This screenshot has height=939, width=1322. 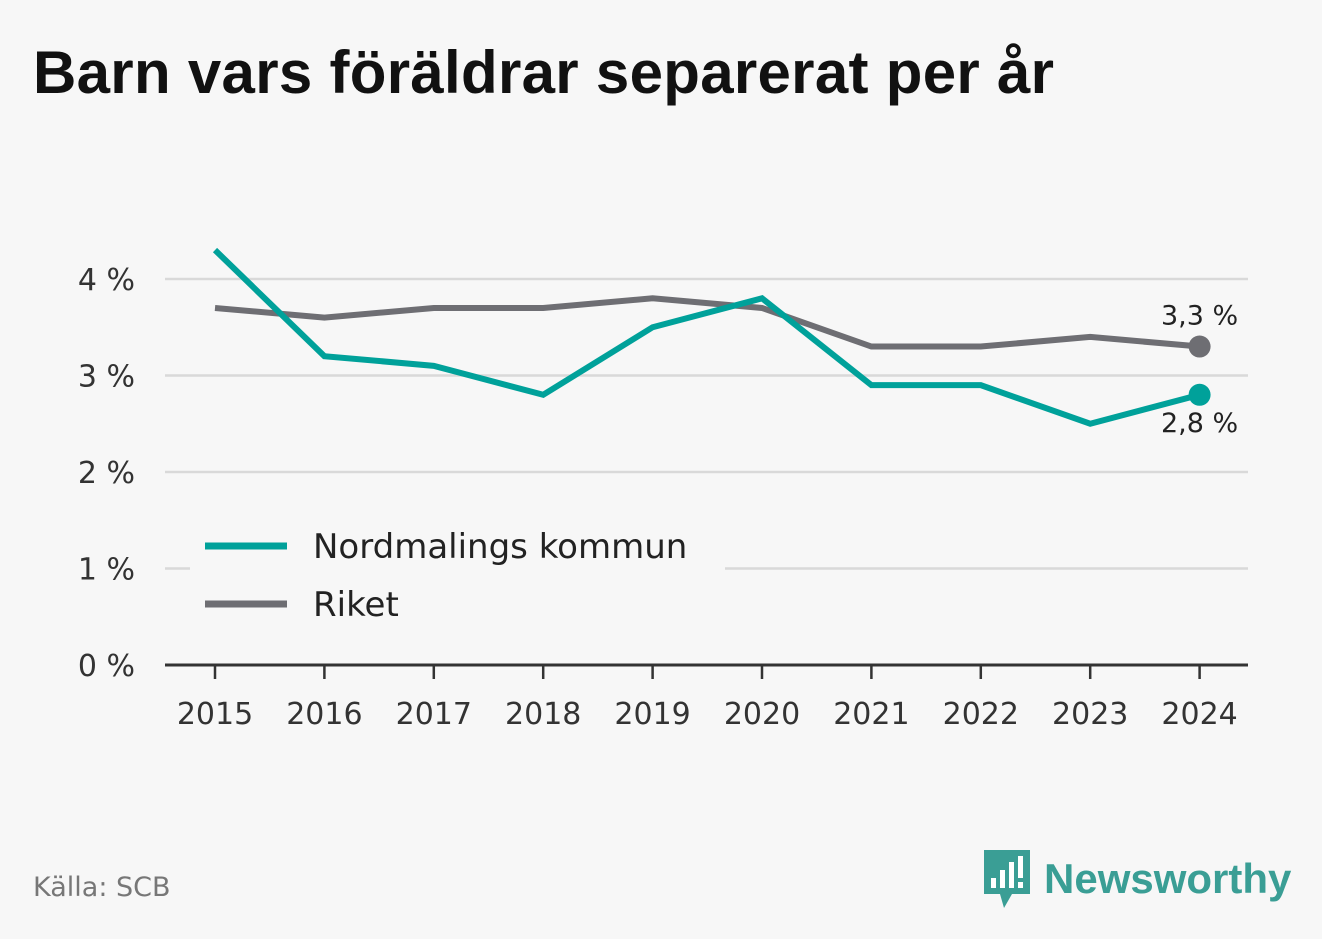 I want to click on end-value-label: 2,8 %, so click(x=1199, y=423).